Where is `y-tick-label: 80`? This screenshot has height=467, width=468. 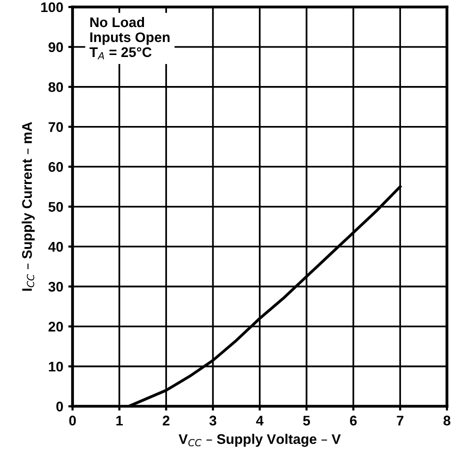
y-tick-label: 80 is located at coordinates (55, 87).